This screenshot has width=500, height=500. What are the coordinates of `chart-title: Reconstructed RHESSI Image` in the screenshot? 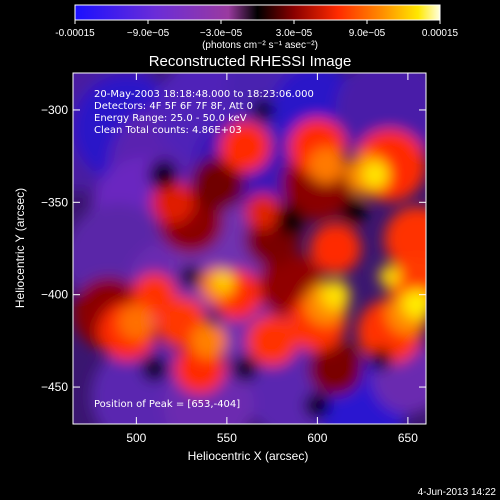 It's located at (250, 61).